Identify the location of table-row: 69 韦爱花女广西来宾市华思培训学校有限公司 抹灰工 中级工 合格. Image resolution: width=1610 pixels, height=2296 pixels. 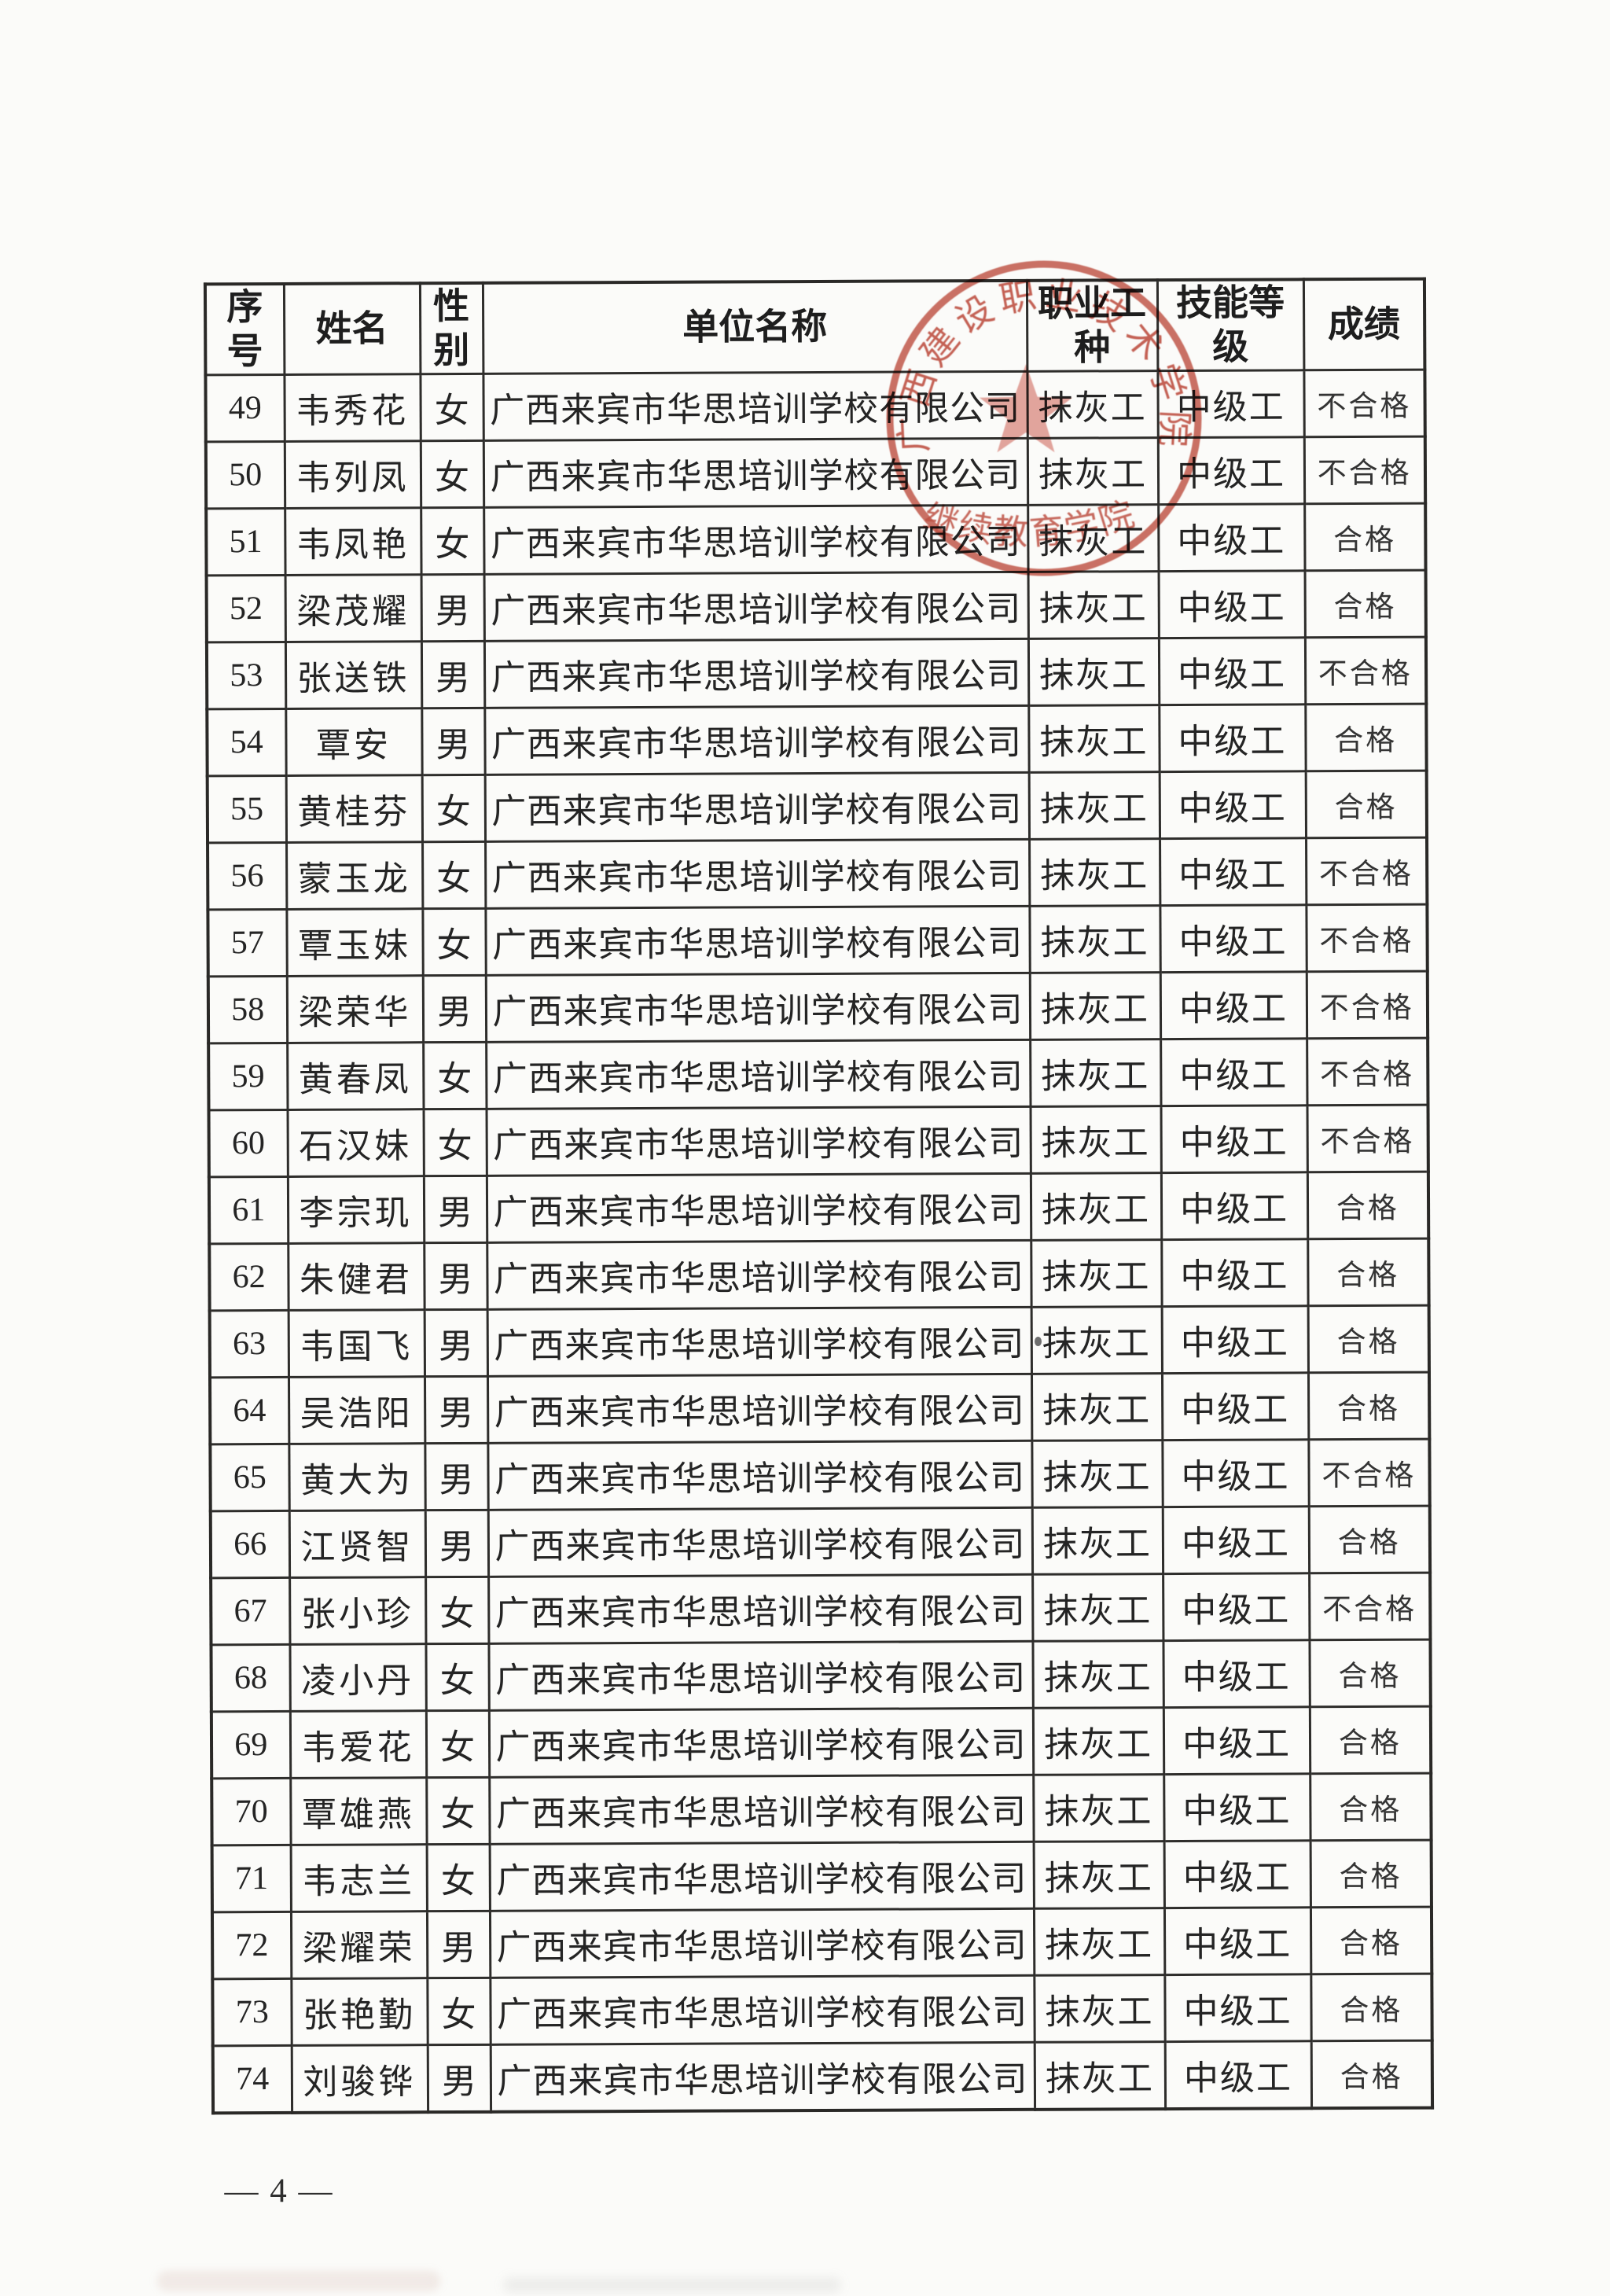
(822, 1742).